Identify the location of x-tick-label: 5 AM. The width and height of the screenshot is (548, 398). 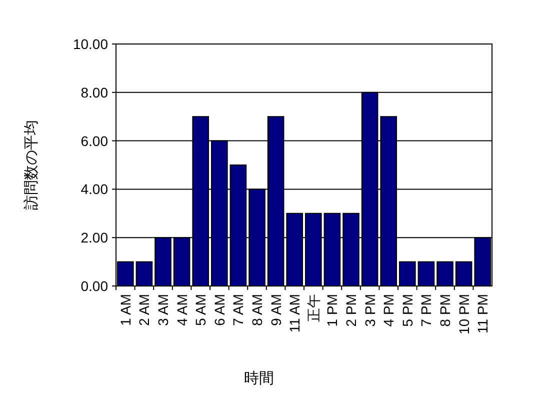
(200, 310).